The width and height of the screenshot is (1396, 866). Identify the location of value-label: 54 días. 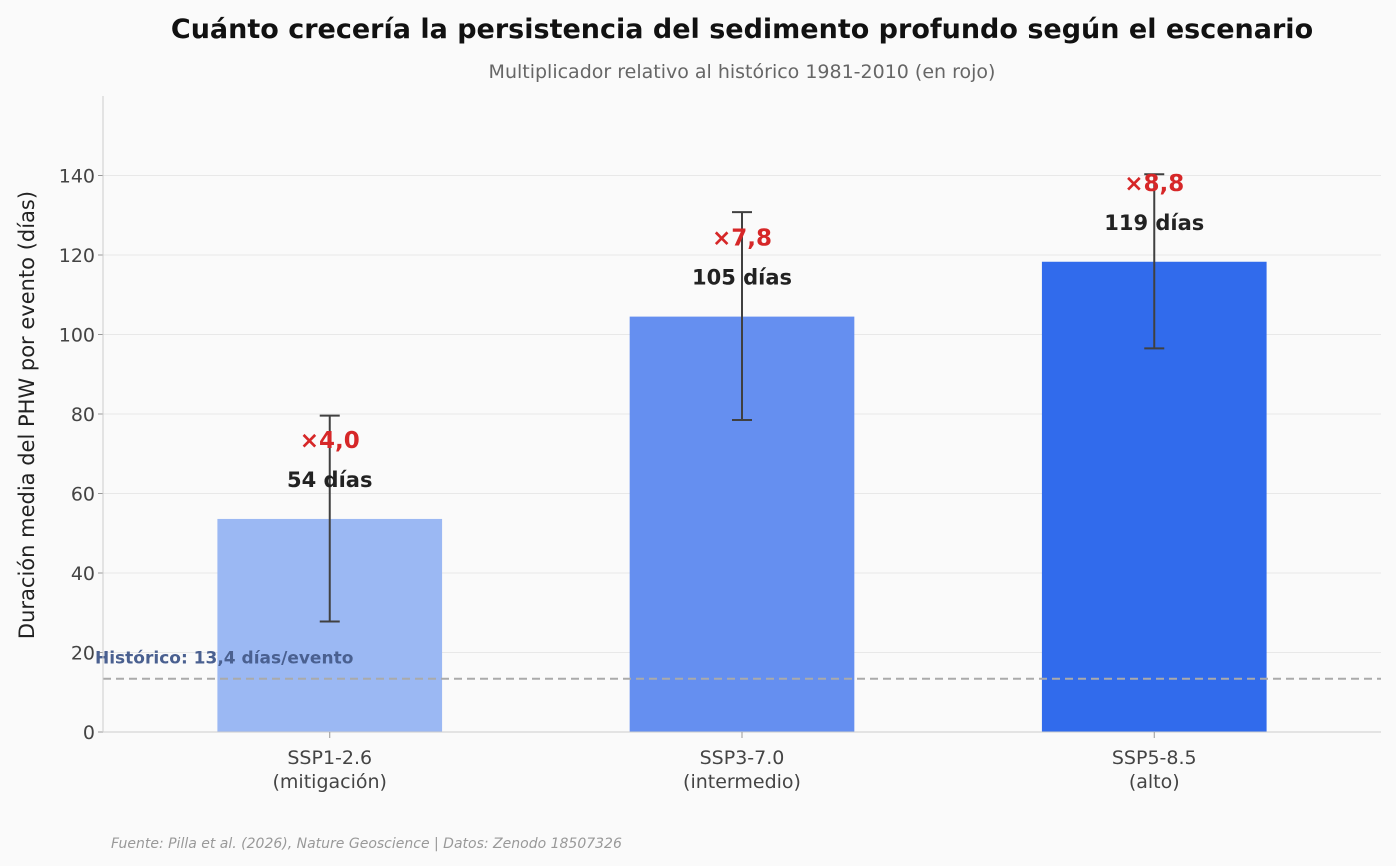
(329, 480).